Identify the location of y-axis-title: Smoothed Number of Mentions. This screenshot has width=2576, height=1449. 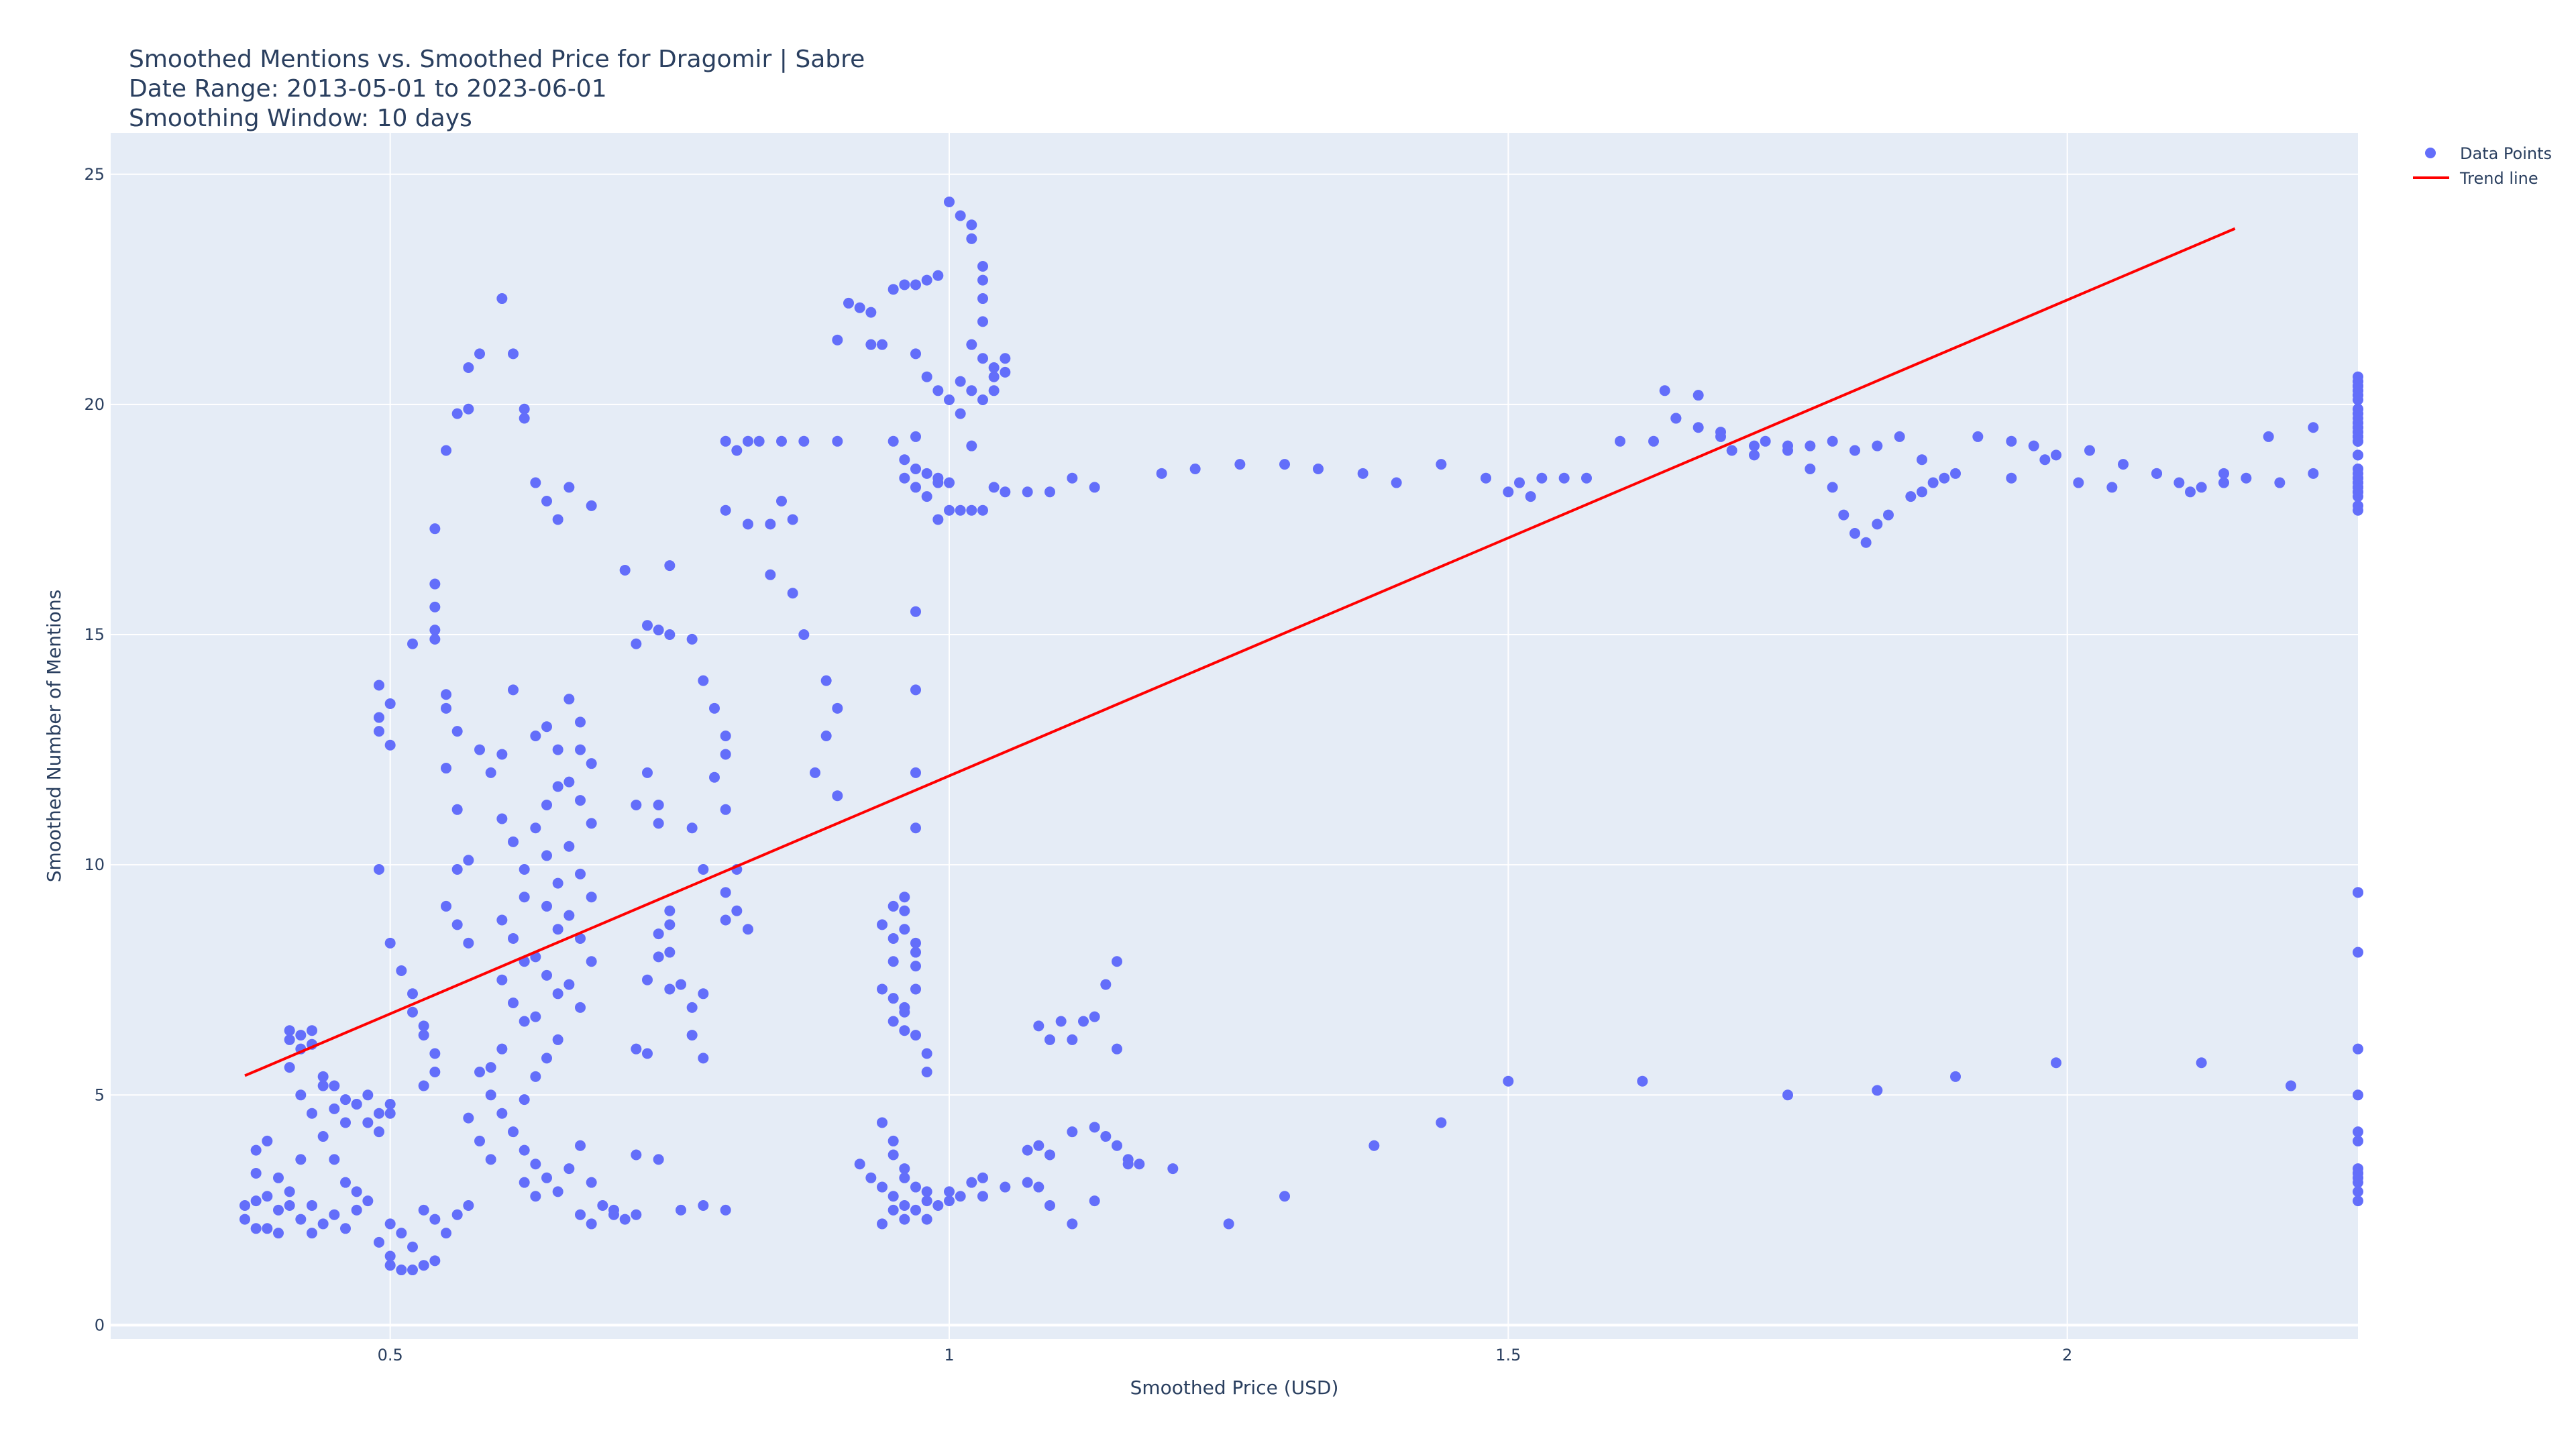
(54, 736).